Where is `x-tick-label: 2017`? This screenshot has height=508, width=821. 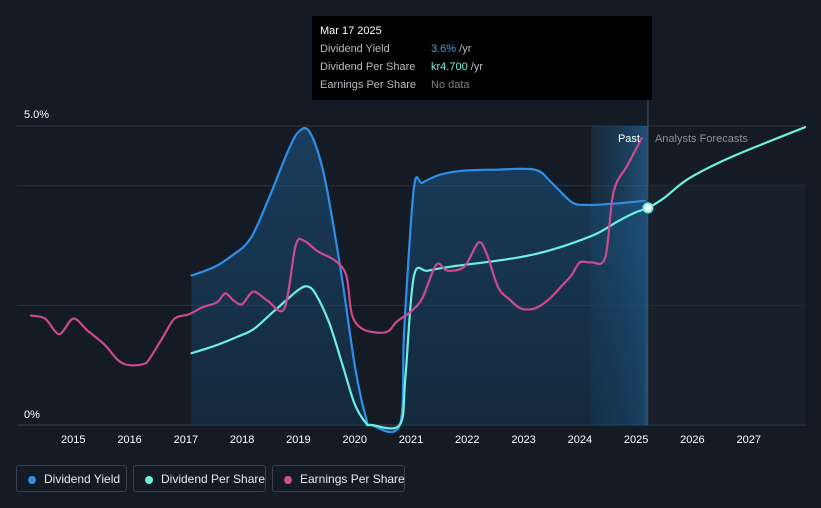 x-tick-label: 2017 is located at coordinates (186, 440).